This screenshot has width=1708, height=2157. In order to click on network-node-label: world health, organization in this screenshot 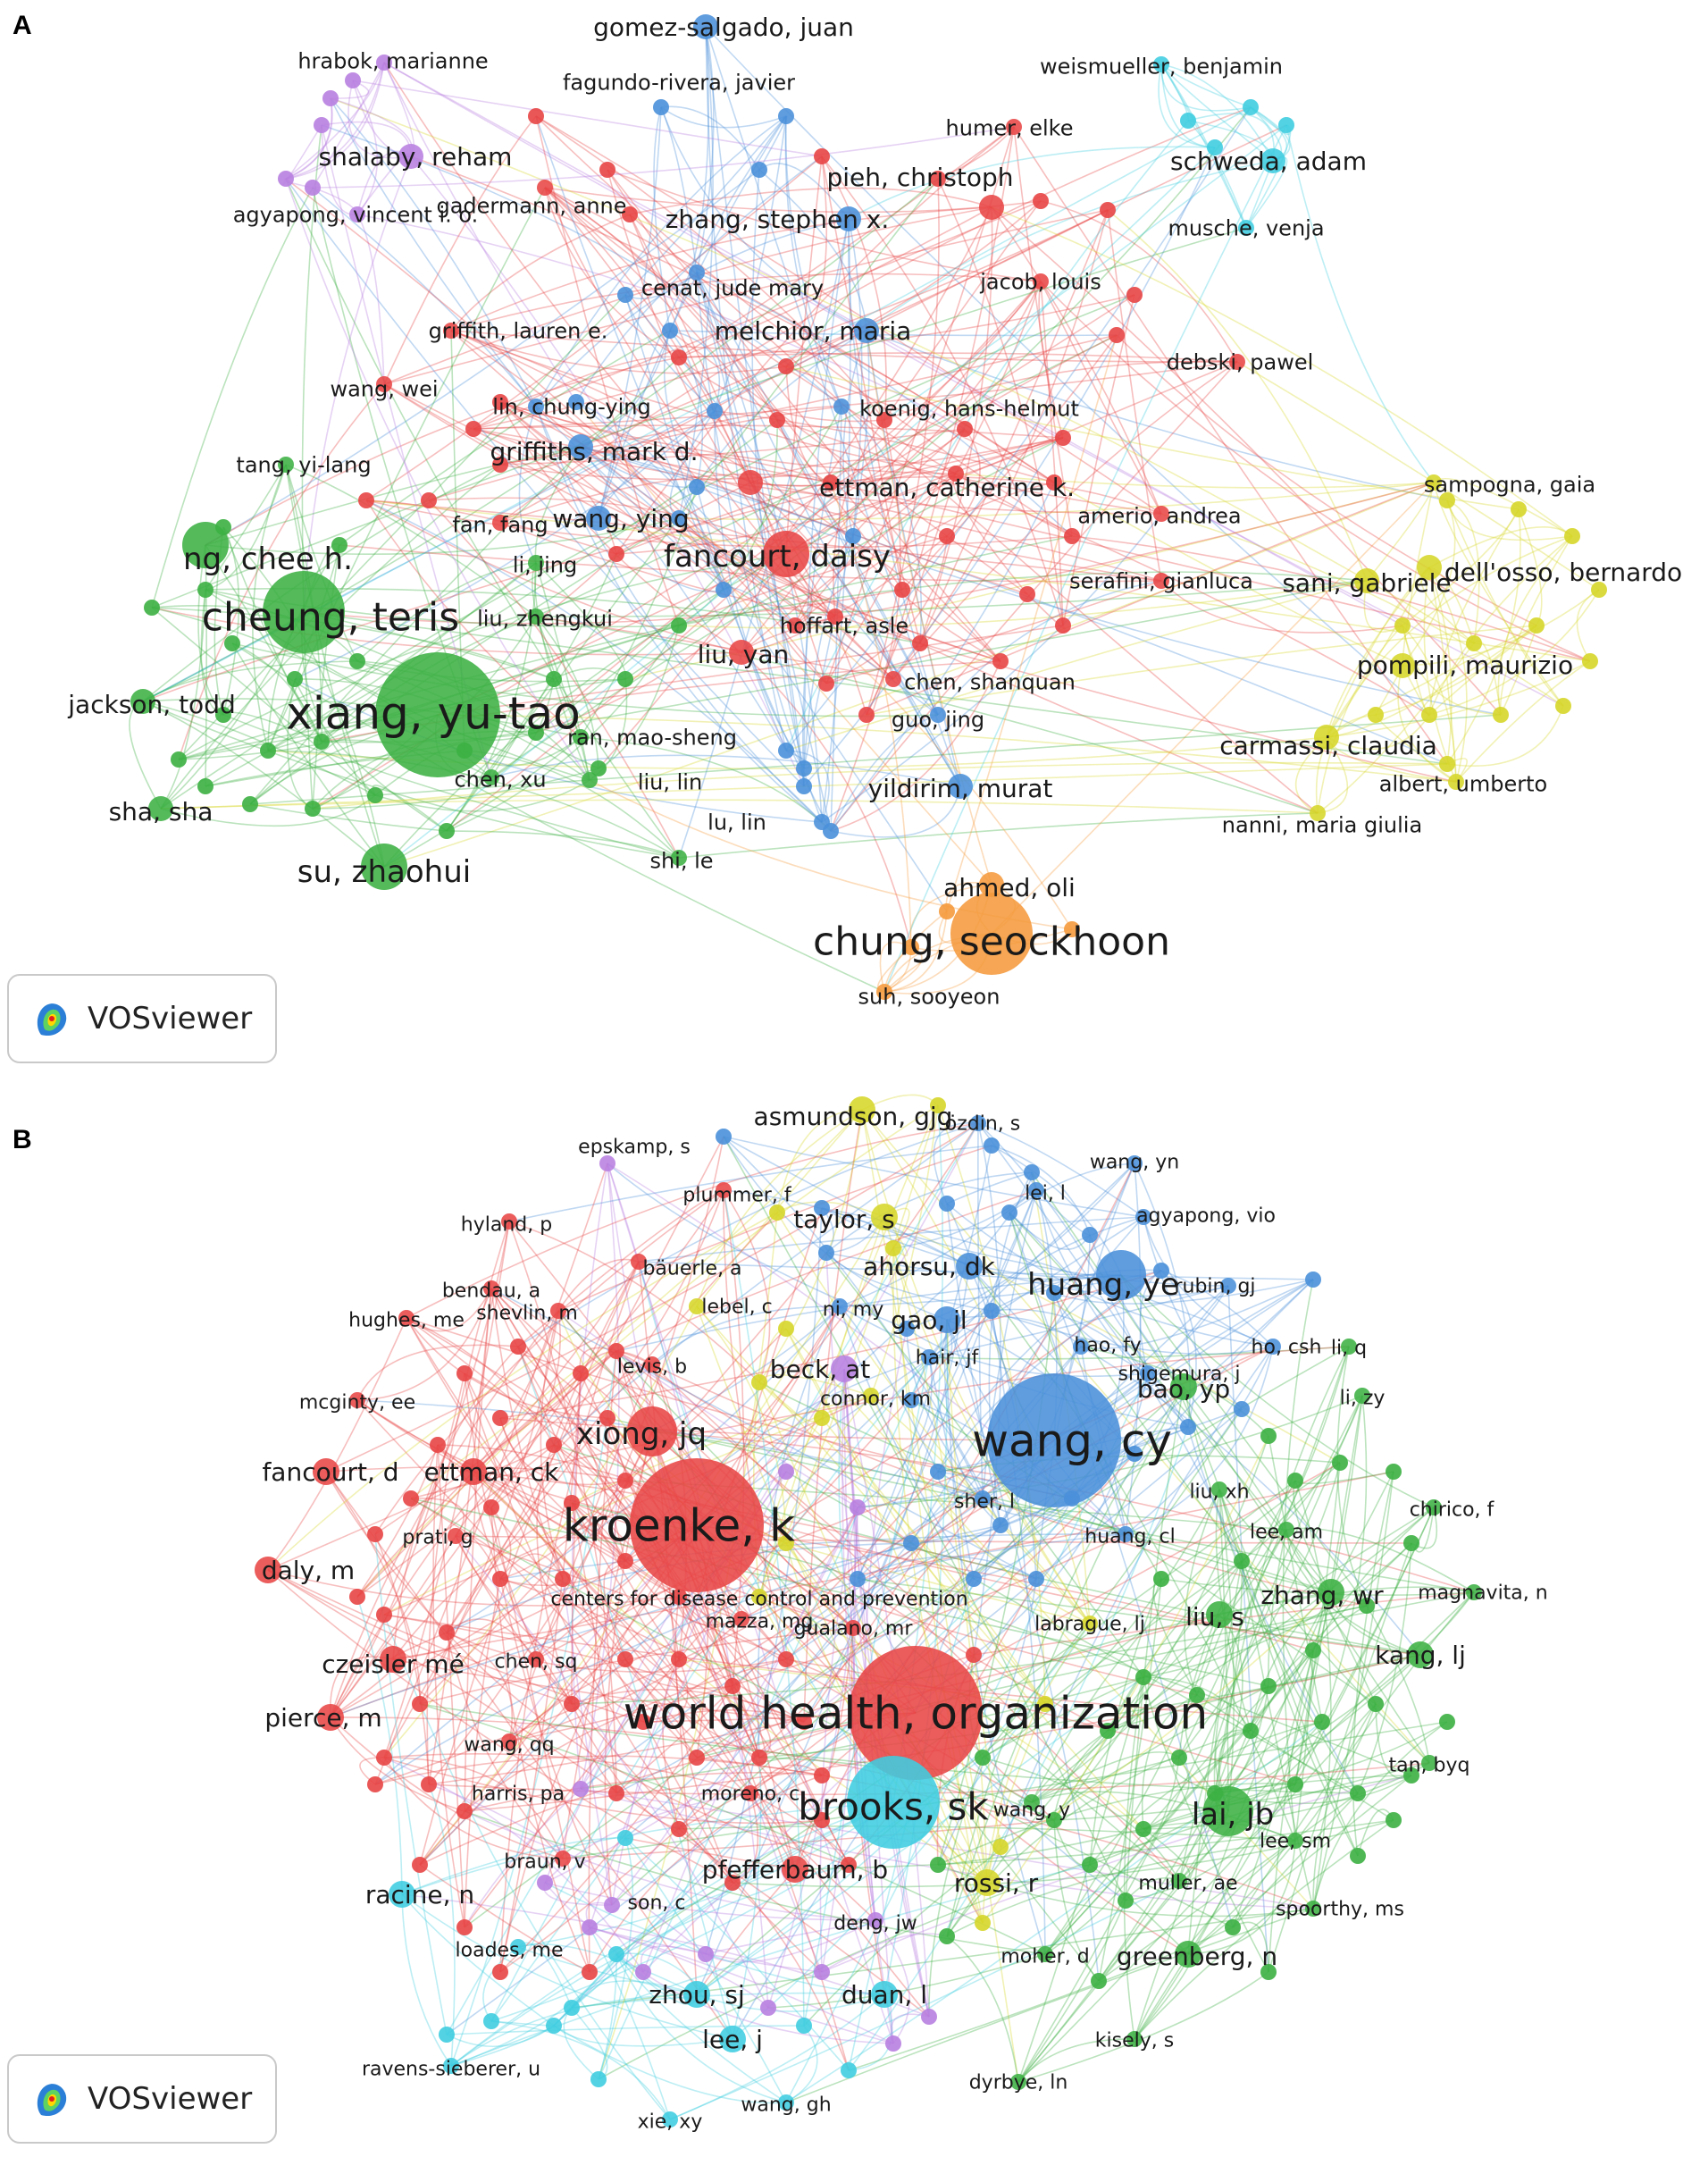, I will do `click(916, 1714)`.